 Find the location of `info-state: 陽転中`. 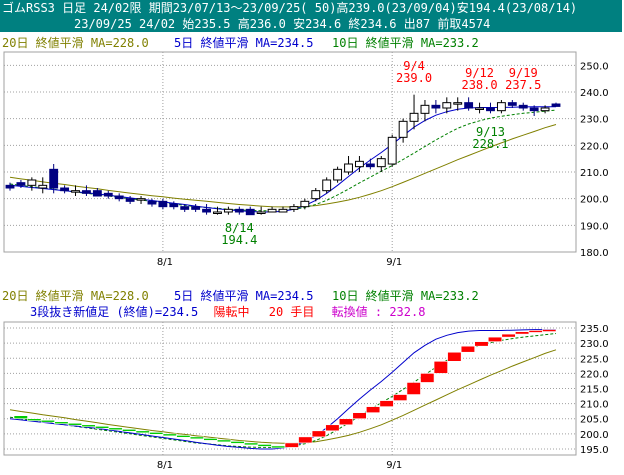

info-state: 陽転中 is located at coordinates (231, 311).